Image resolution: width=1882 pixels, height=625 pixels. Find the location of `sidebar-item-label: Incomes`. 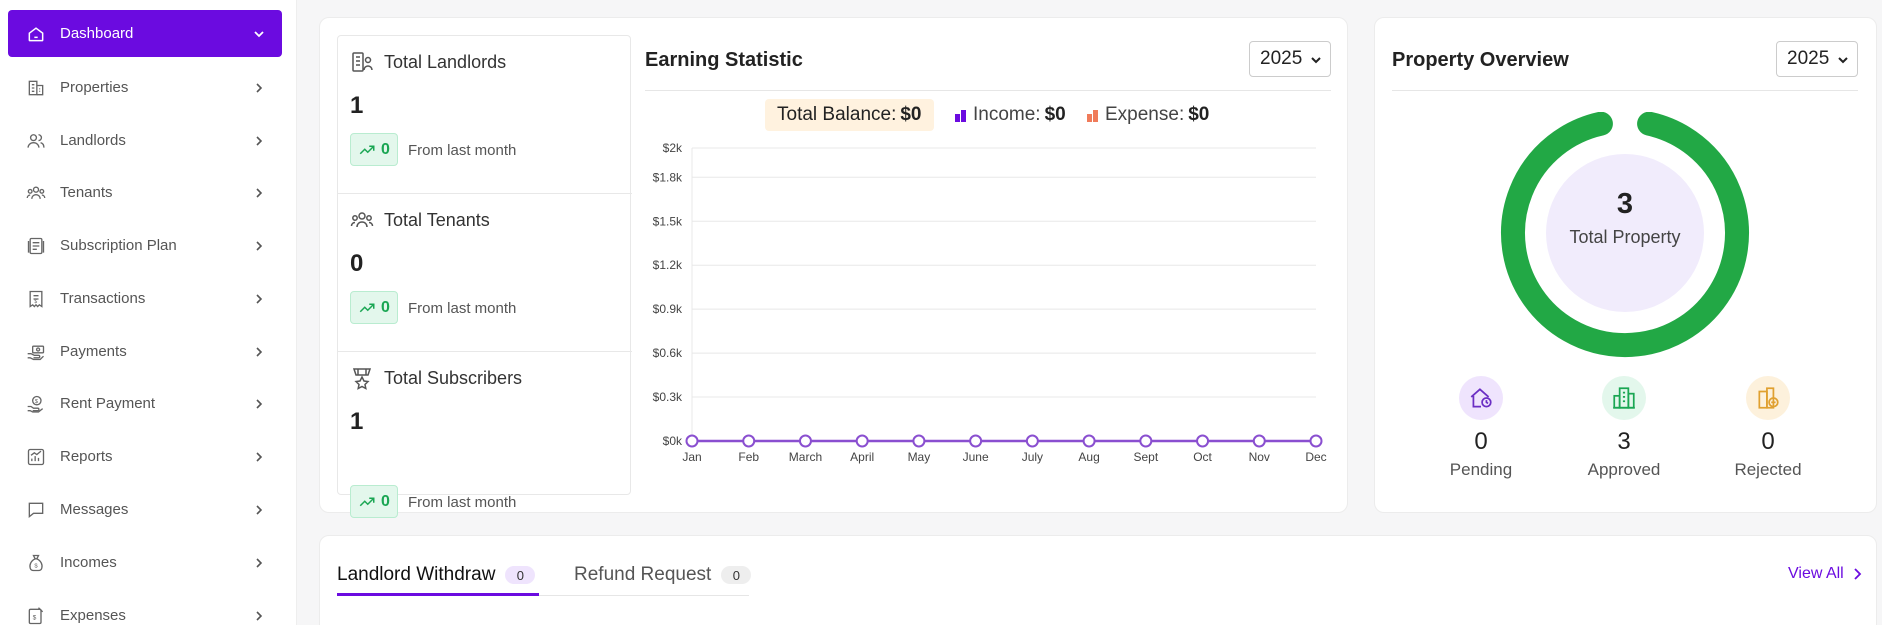

sidebar-item-label: Incomes is located at coordinates (88, 562).